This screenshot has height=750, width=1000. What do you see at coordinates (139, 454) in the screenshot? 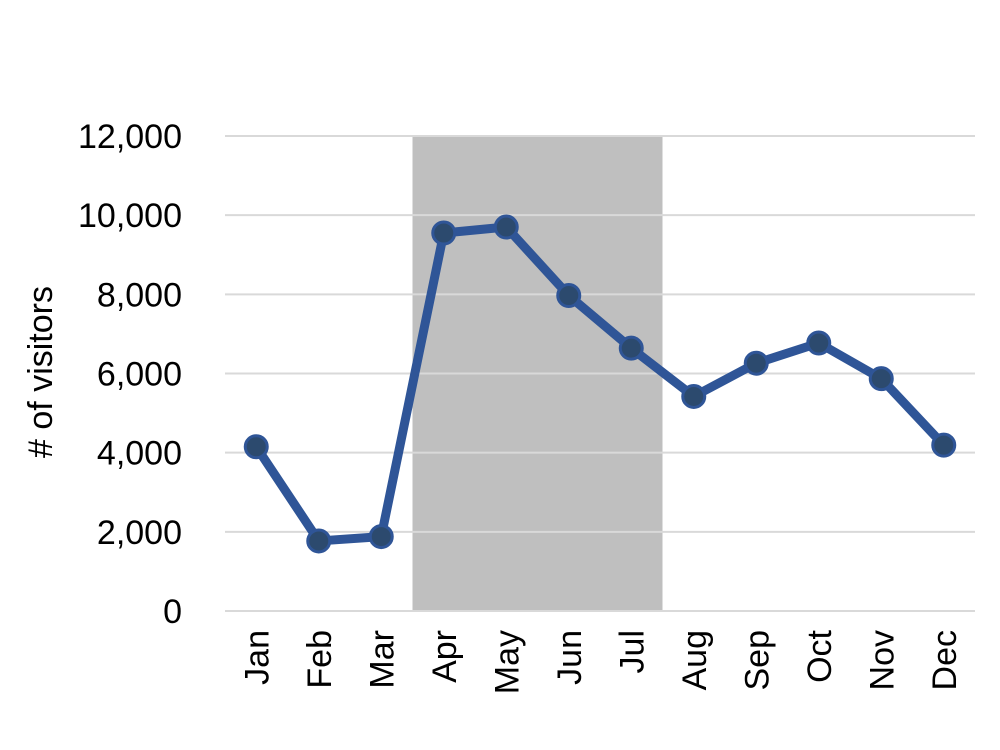
I see `y-tick-label: 4,000` at bounding box center [139, 454].